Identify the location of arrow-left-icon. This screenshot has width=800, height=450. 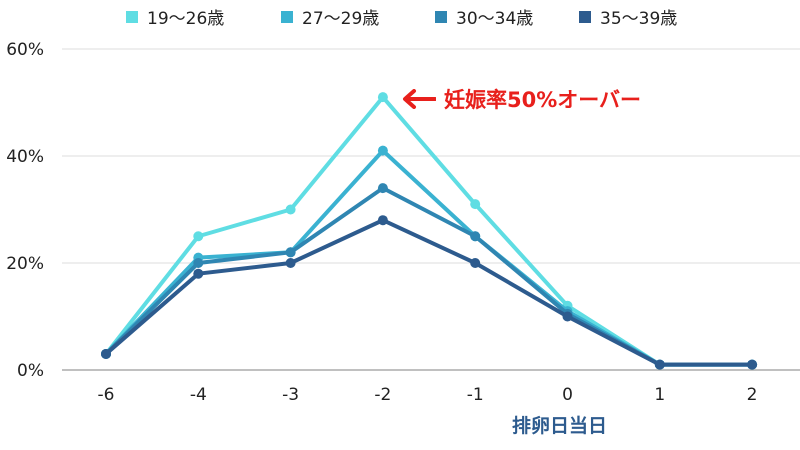
(419, 99).